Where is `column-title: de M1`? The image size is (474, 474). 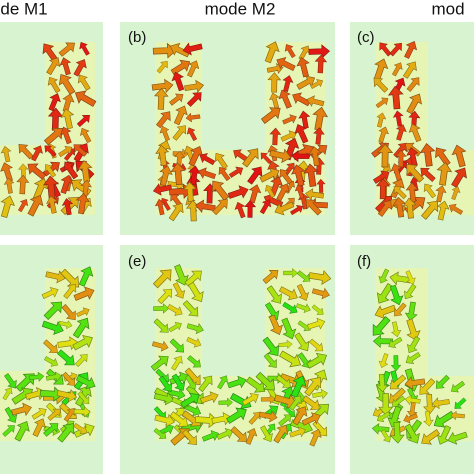 column-title: de M1 is located at coordinates (23, 9).